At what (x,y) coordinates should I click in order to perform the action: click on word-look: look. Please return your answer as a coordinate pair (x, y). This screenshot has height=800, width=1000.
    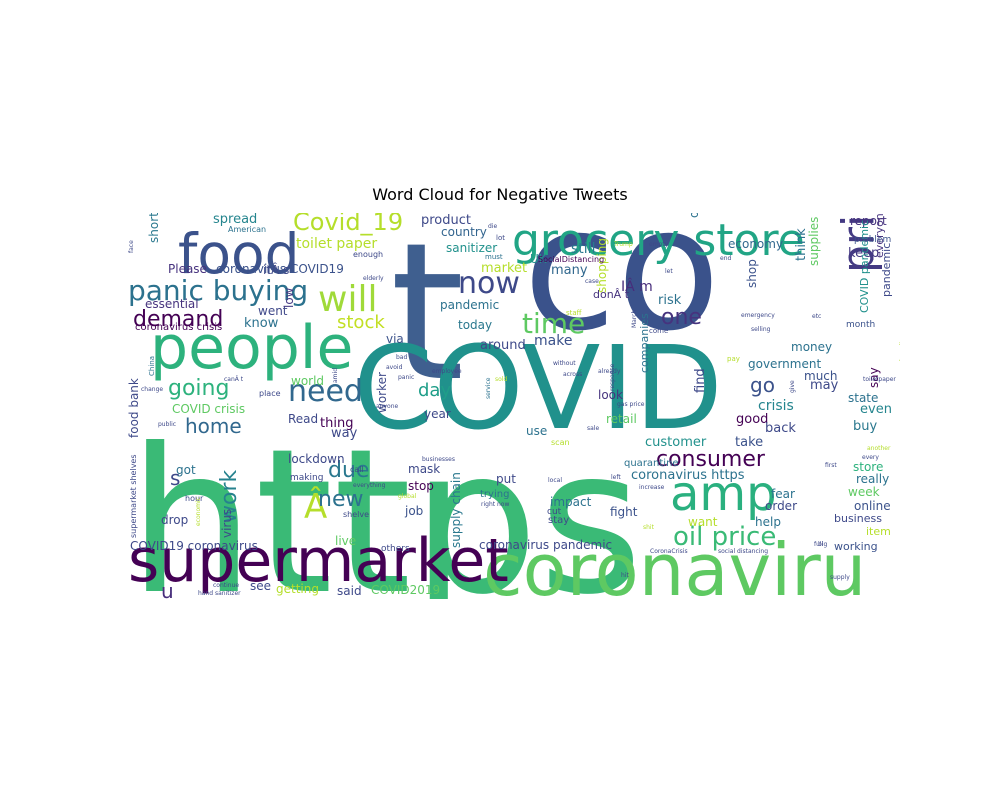
    Looking at the image, I should click on (610, 395).